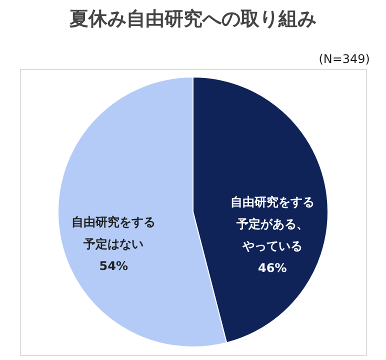  I want to click on text: (N=349), so click(344, 59).